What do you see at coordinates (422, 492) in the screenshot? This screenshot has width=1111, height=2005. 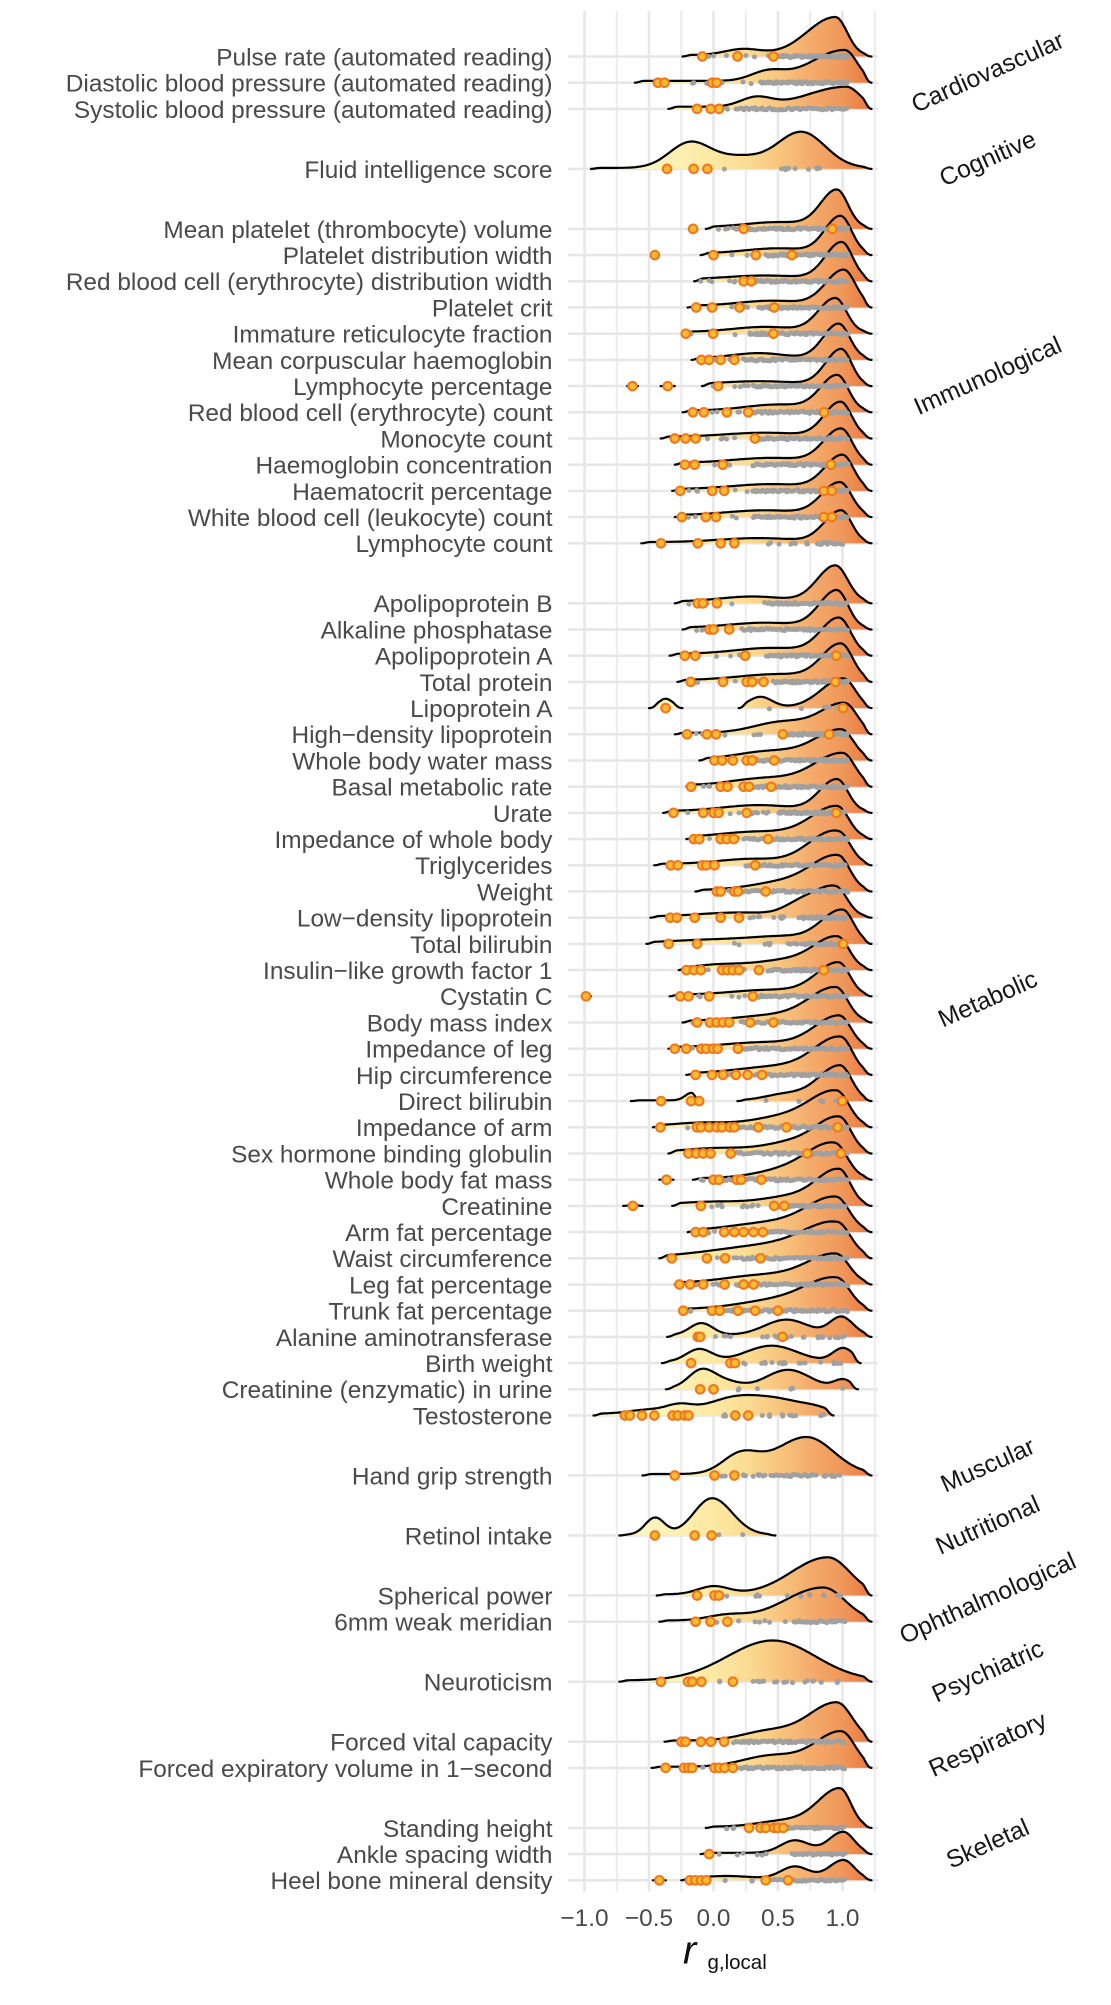 I see `svg-text: Haematocrit percentage` at bounding box center [422, 492].